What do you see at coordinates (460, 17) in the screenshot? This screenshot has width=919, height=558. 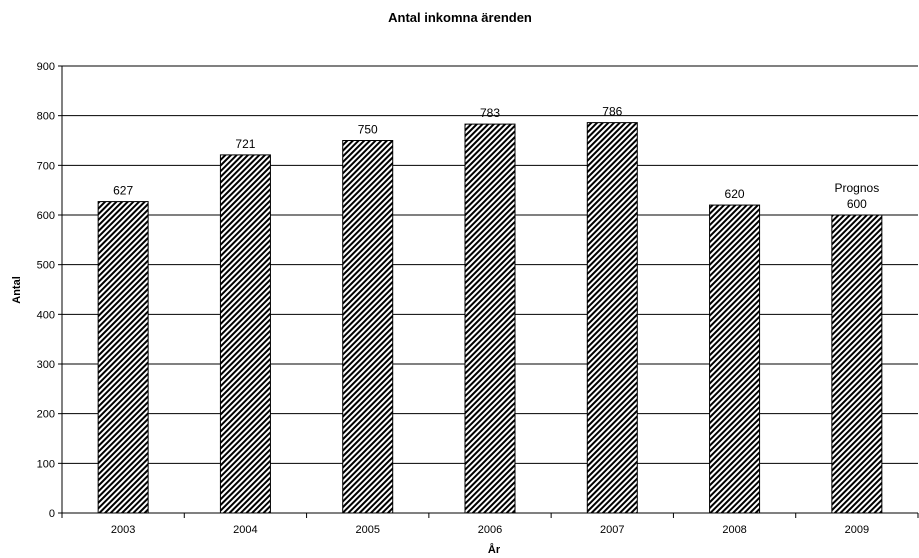 I see `chart-title: Antal inkomna ärenden` at bounding box center [460, 17].